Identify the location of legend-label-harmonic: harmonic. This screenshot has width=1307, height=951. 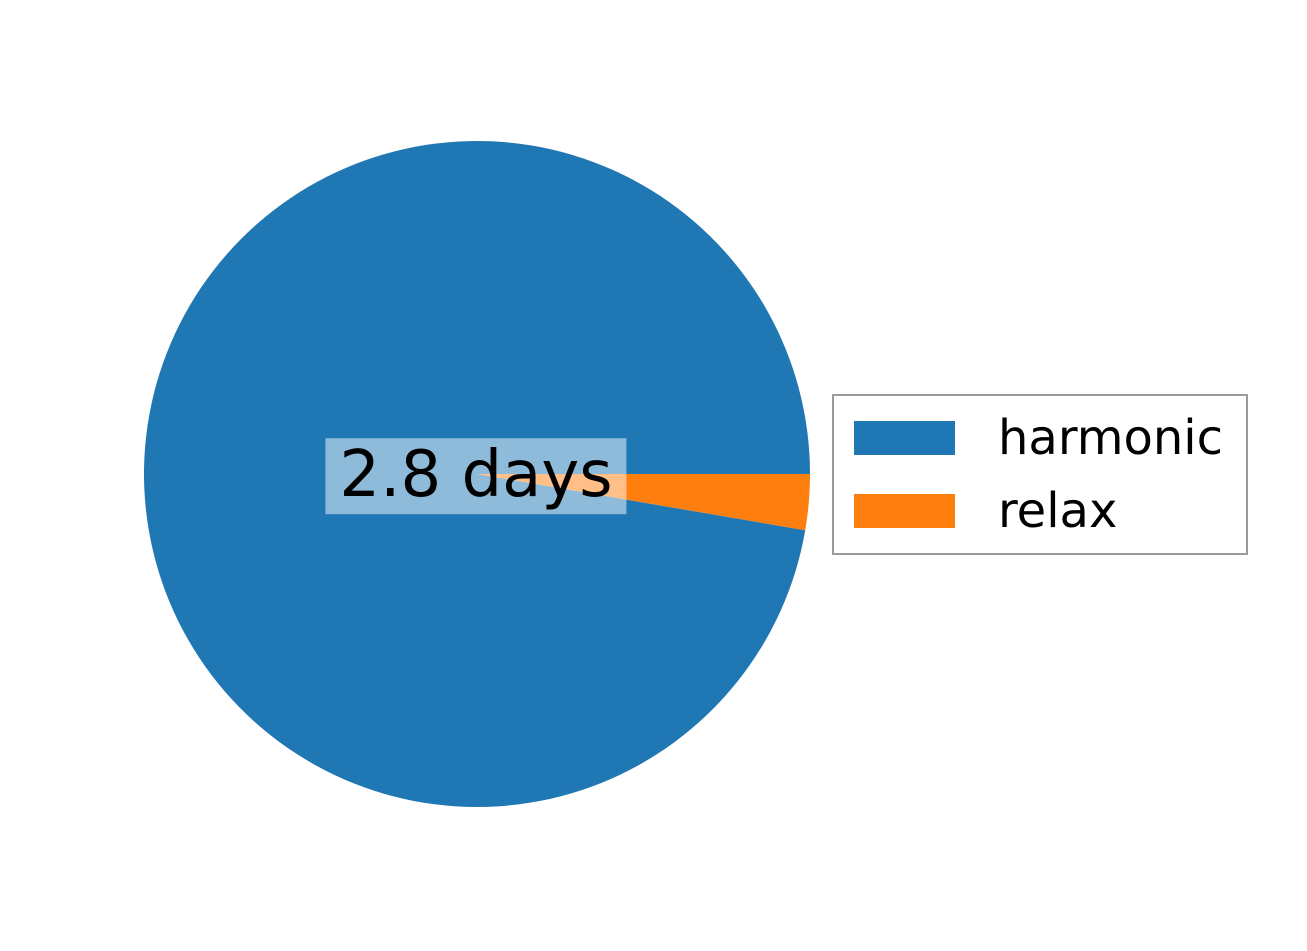
(1110, 438).